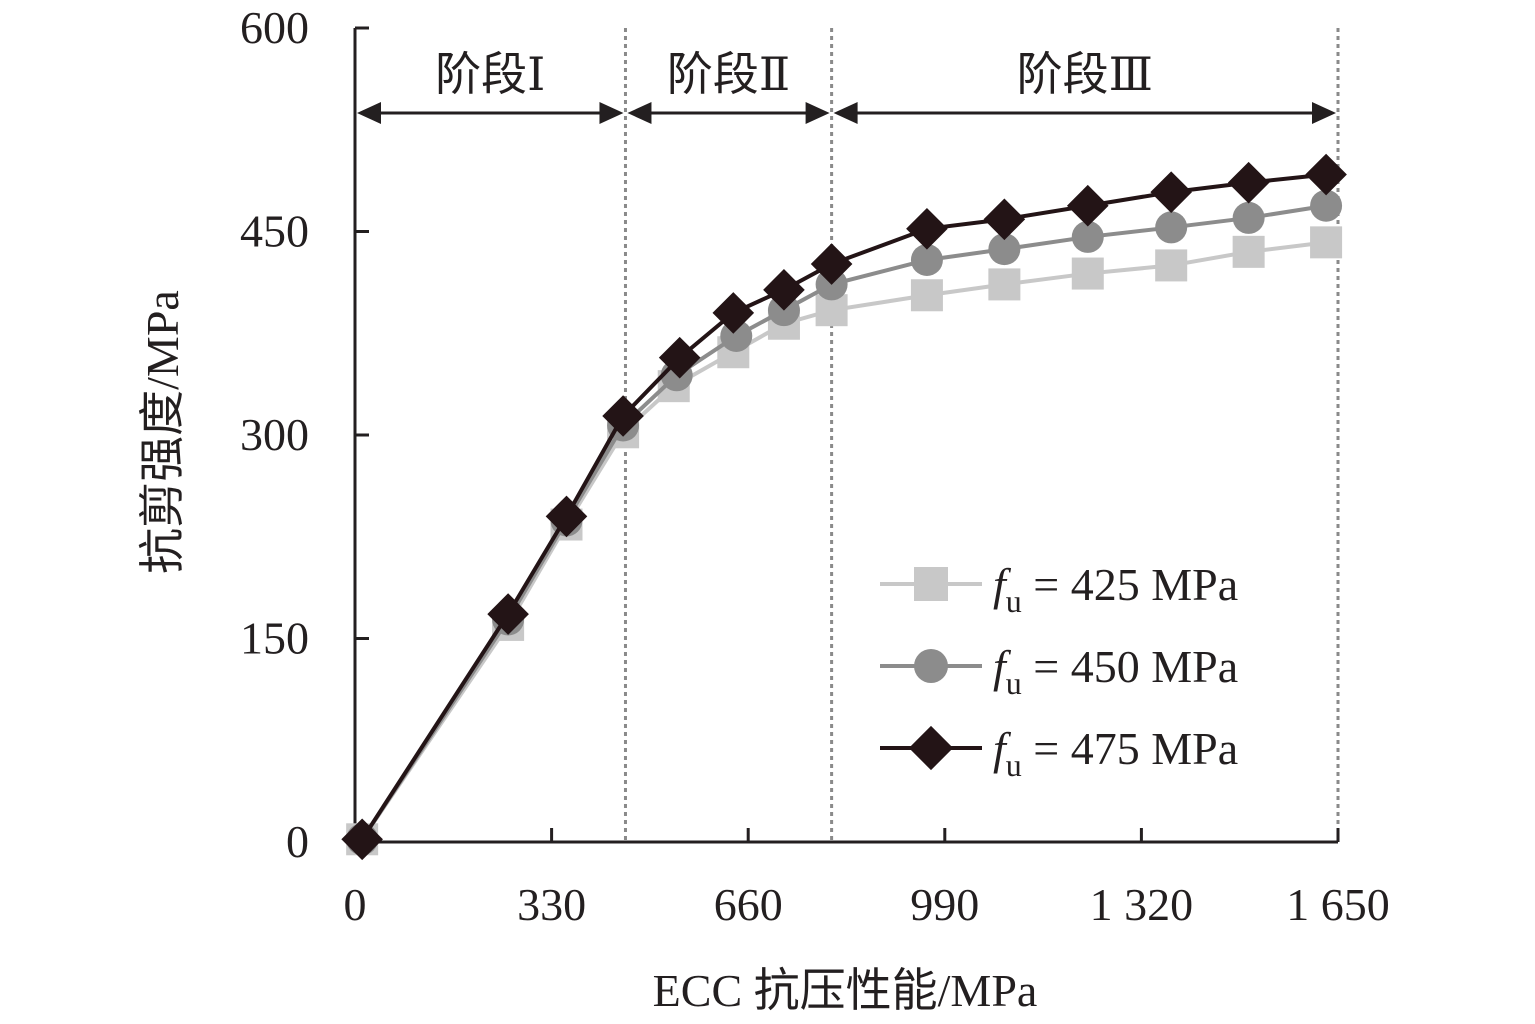 The height and width of the screenshot is (1024, 1535). Describe the element at coordinates (1338, 904) in the screenshot. I see `x-tick-label: 1 650` at that location.